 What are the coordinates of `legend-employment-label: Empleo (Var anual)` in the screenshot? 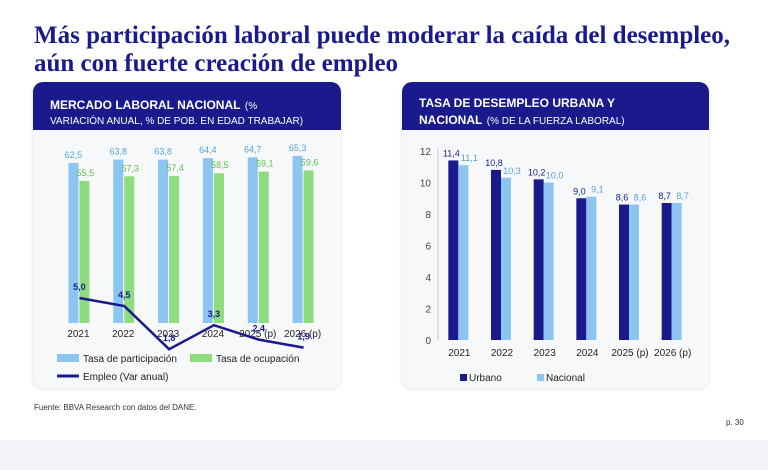 It's located at (125, 377).